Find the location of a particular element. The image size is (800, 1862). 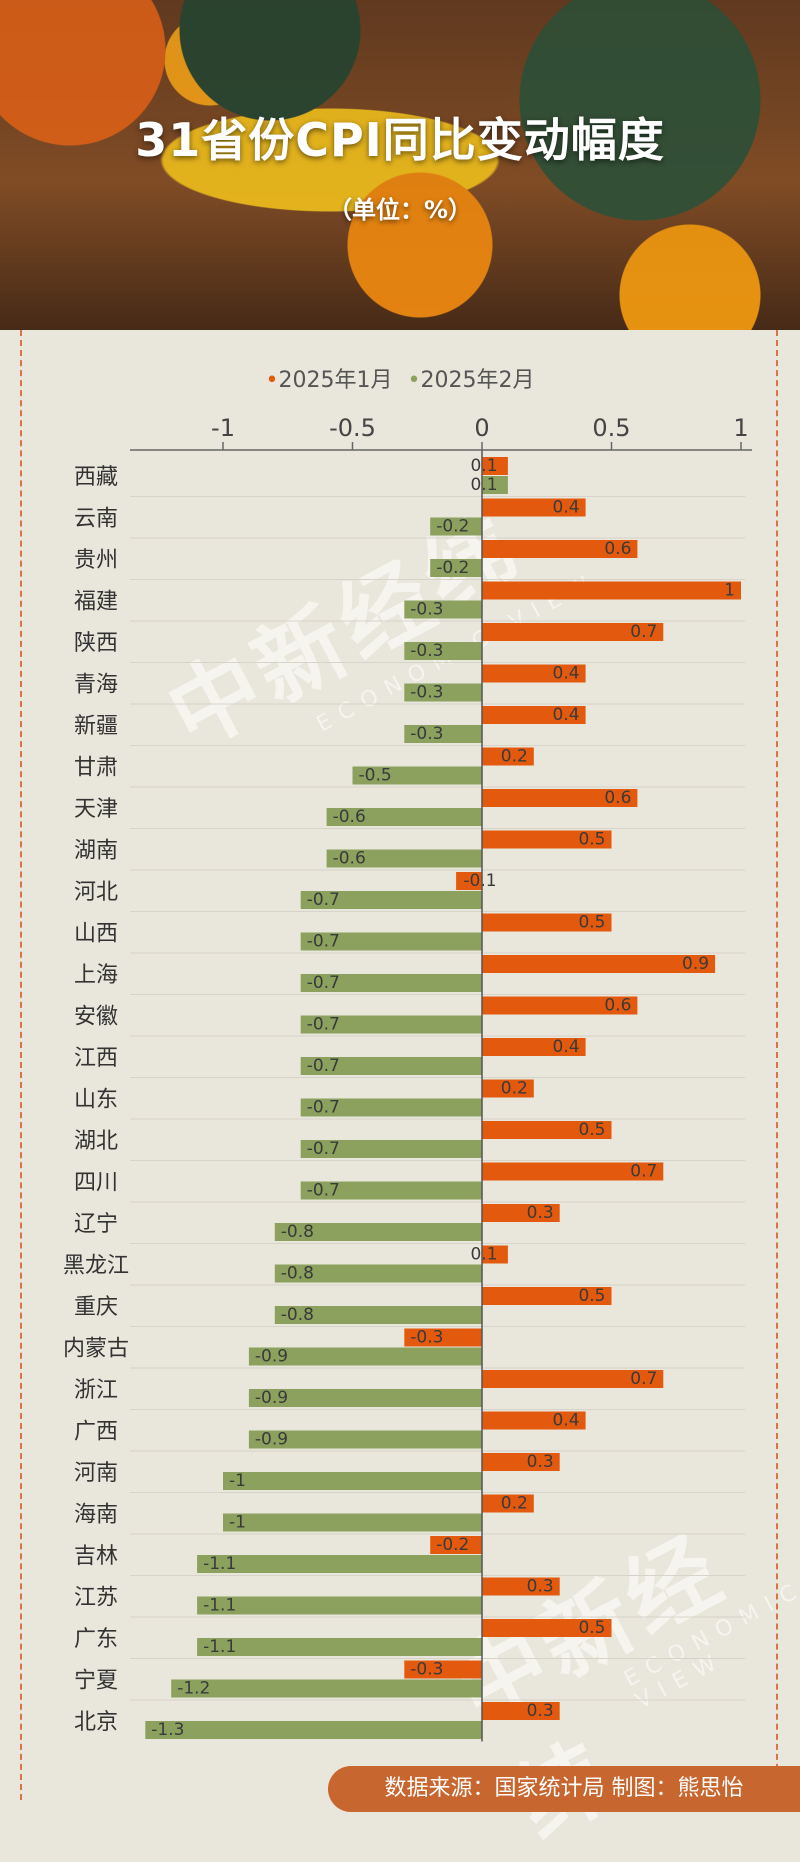

x-tick-label: -0.5 is located at coordinates (352, 428).